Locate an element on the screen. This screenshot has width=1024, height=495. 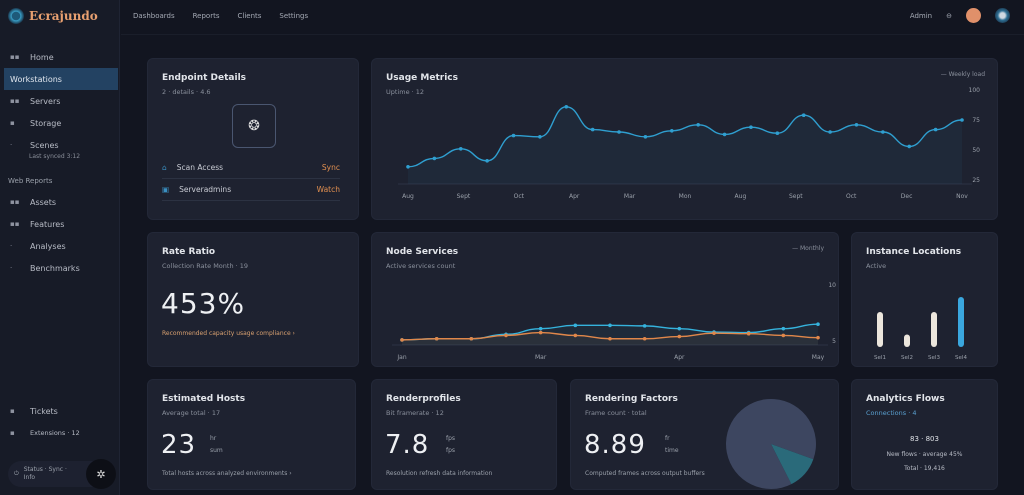
x-tick-label: Oct is located at coordinates (519, 196).